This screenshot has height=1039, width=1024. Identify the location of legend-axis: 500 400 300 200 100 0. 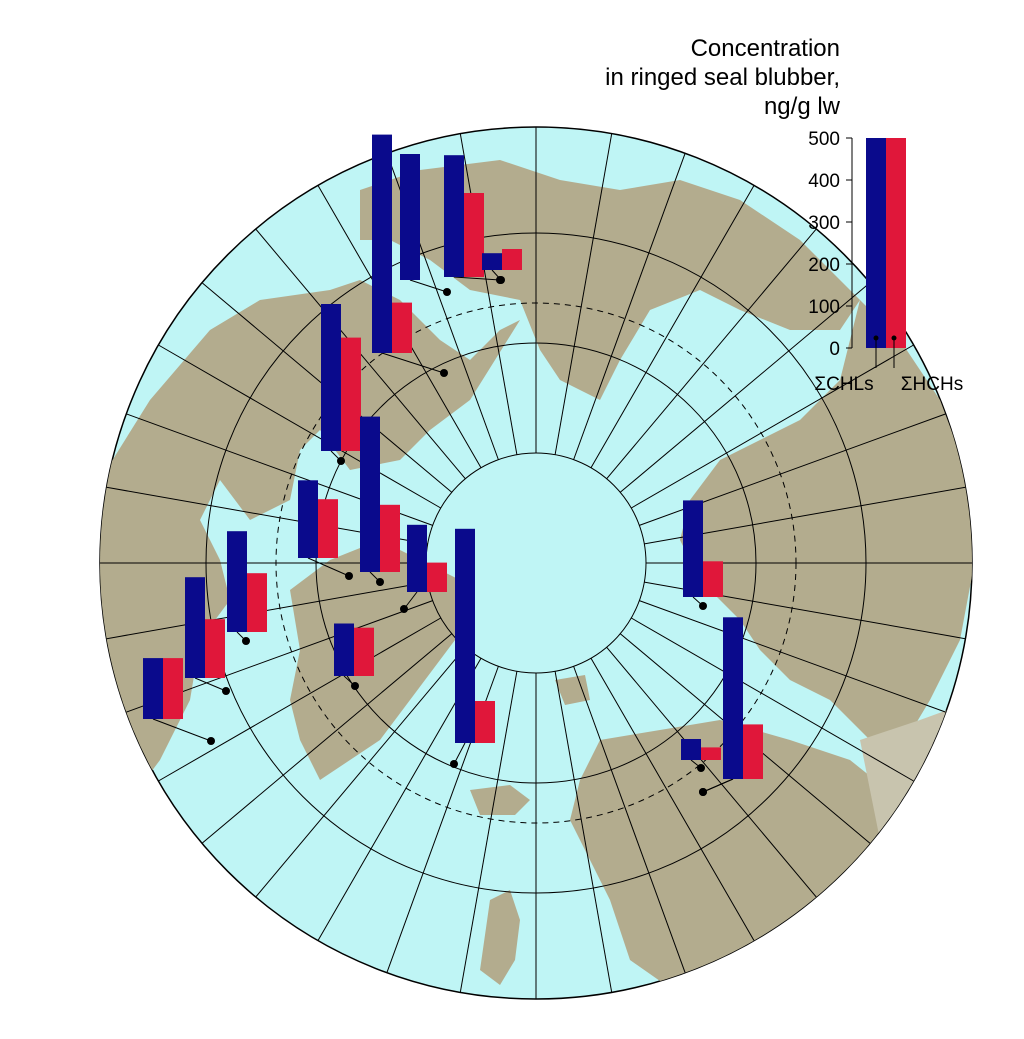
(830, 244).